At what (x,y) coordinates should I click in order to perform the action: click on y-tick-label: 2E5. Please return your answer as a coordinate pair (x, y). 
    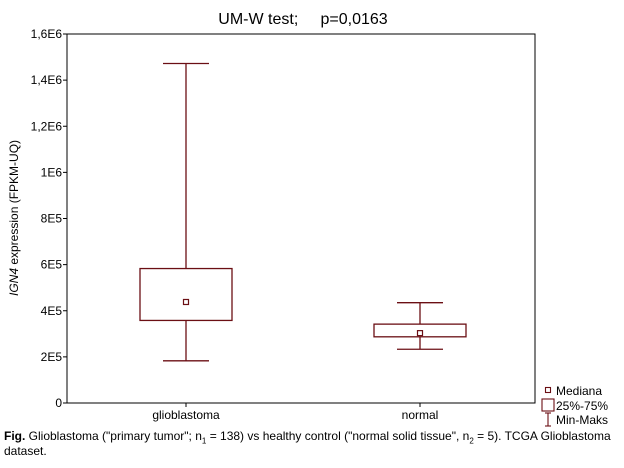
    Looking at the image, I should click on (52, 357).